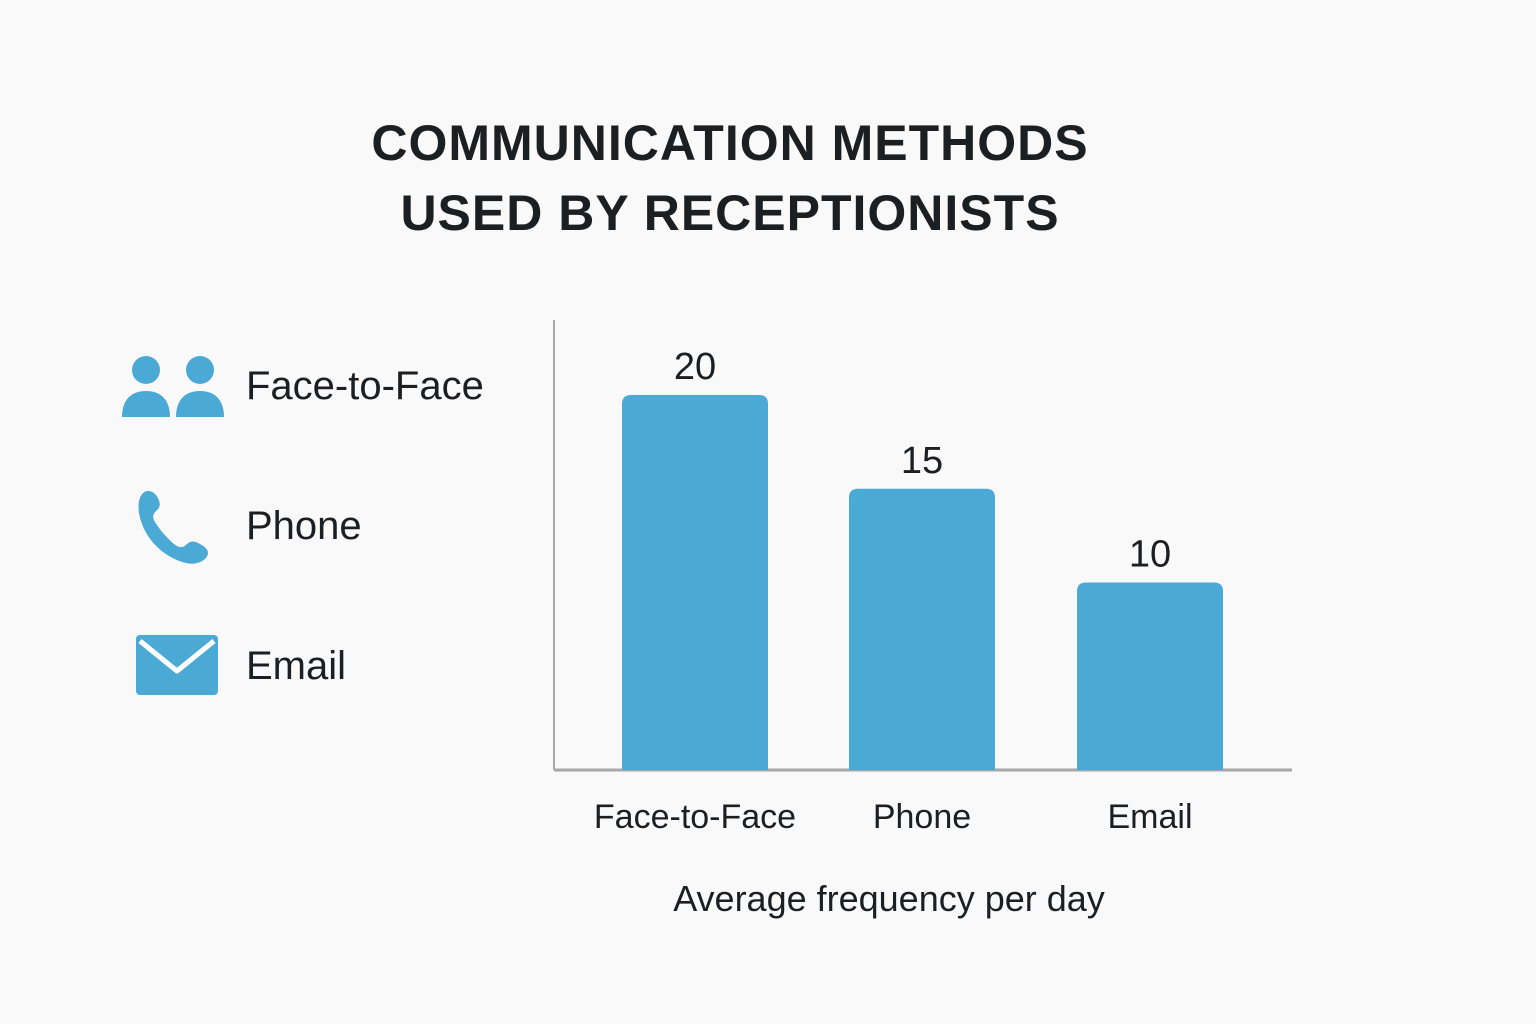  I want to click on bar-phone, so click(922, 629).